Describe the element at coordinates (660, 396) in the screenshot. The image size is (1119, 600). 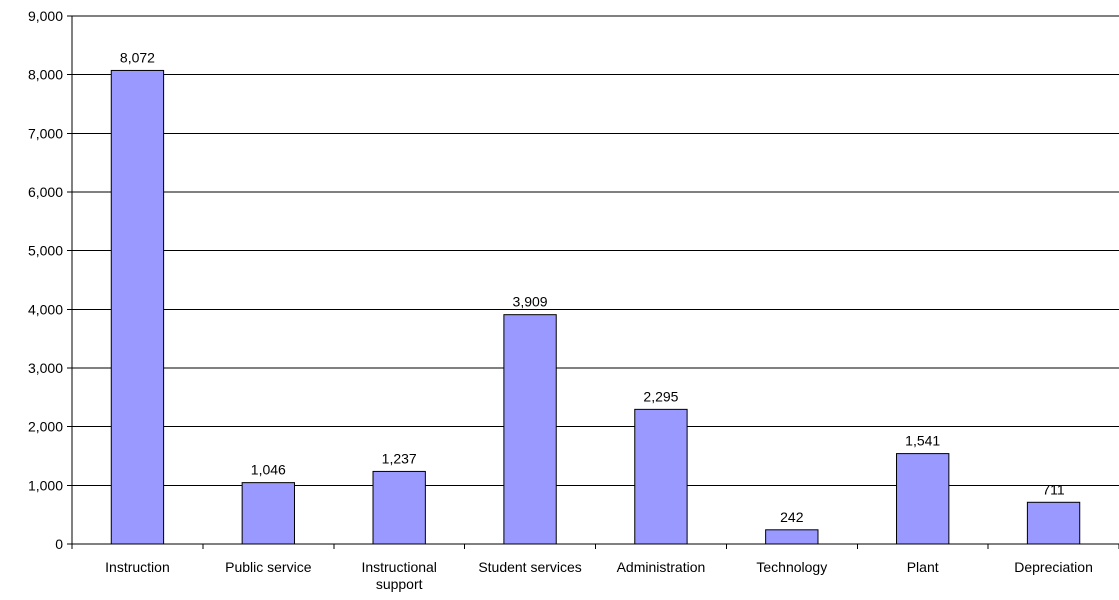
I see `data-label: 2,295` at that location.